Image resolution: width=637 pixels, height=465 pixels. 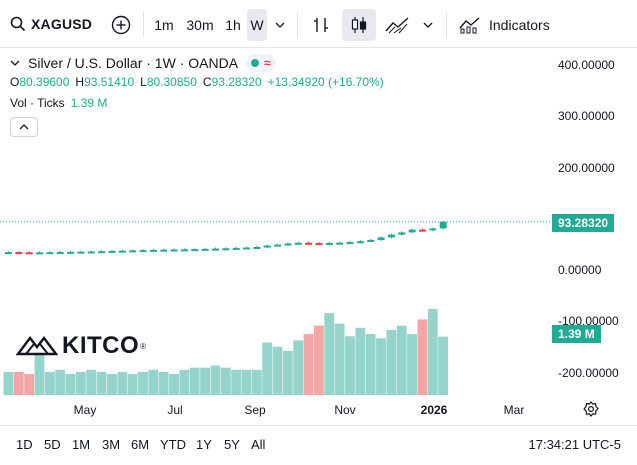 I want to click on close-label: C, so click(x=207, y=82).